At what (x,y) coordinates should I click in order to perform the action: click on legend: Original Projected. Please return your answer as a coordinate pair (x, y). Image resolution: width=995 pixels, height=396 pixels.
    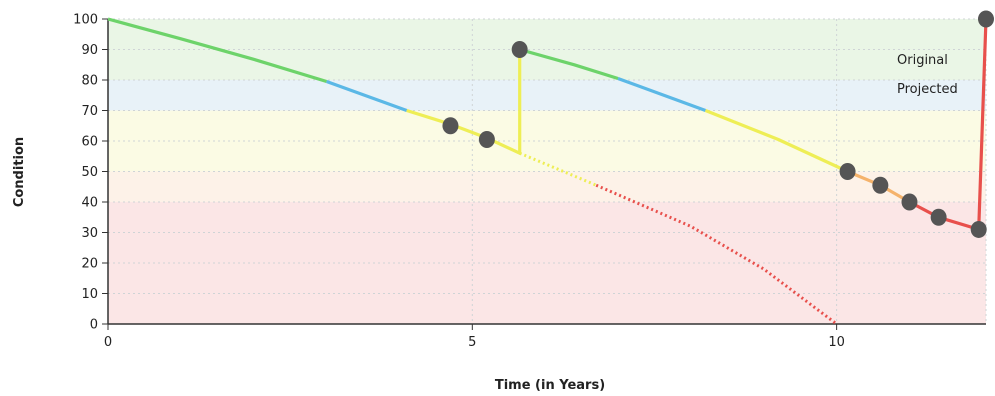
    Looking at the image, I should click on (927, 75).